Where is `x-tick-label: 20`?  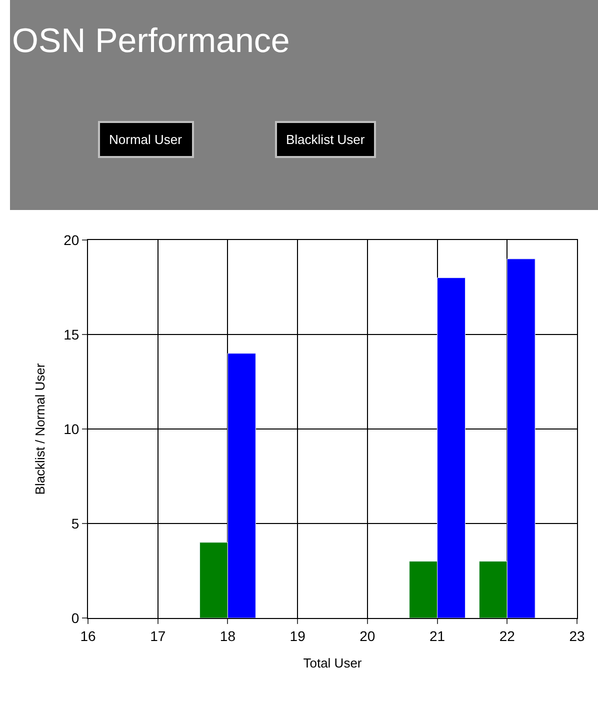 x-tick-label: 20 is located at coordinates (368, 636).